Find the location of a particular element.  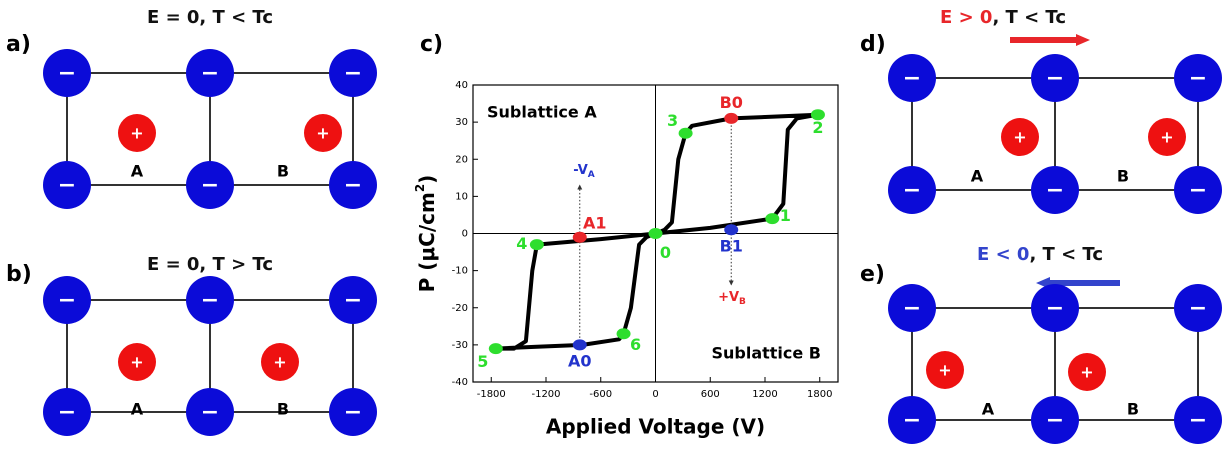

y-tick-label: 20 is located at coordinates (461, 159).